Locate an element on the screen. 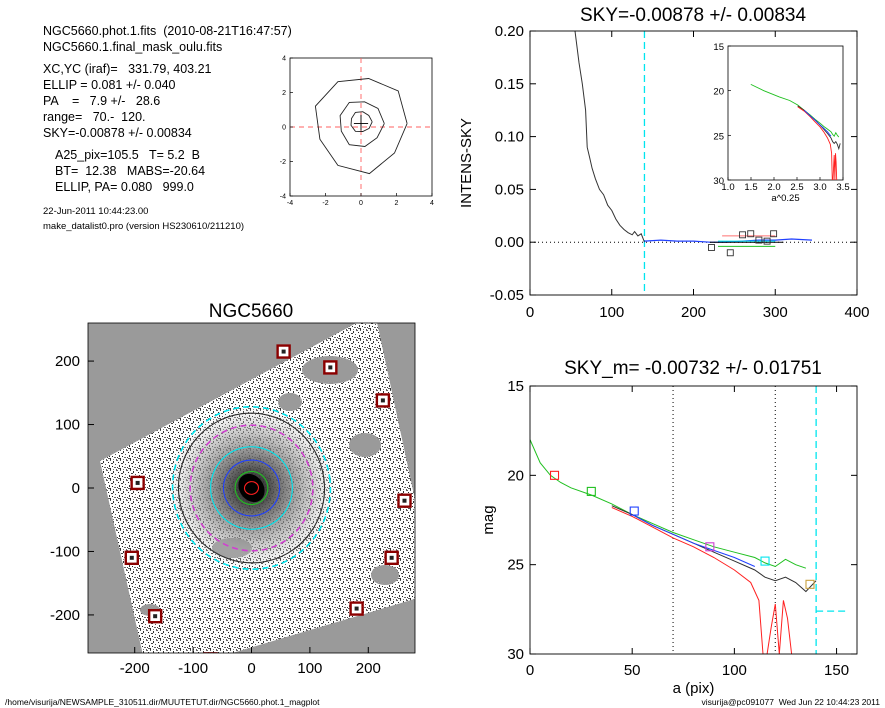  isophote-contour-panel: -4 -2 0 2 4 -4 -2 0 2 4 is located at coordinates (357, 132).